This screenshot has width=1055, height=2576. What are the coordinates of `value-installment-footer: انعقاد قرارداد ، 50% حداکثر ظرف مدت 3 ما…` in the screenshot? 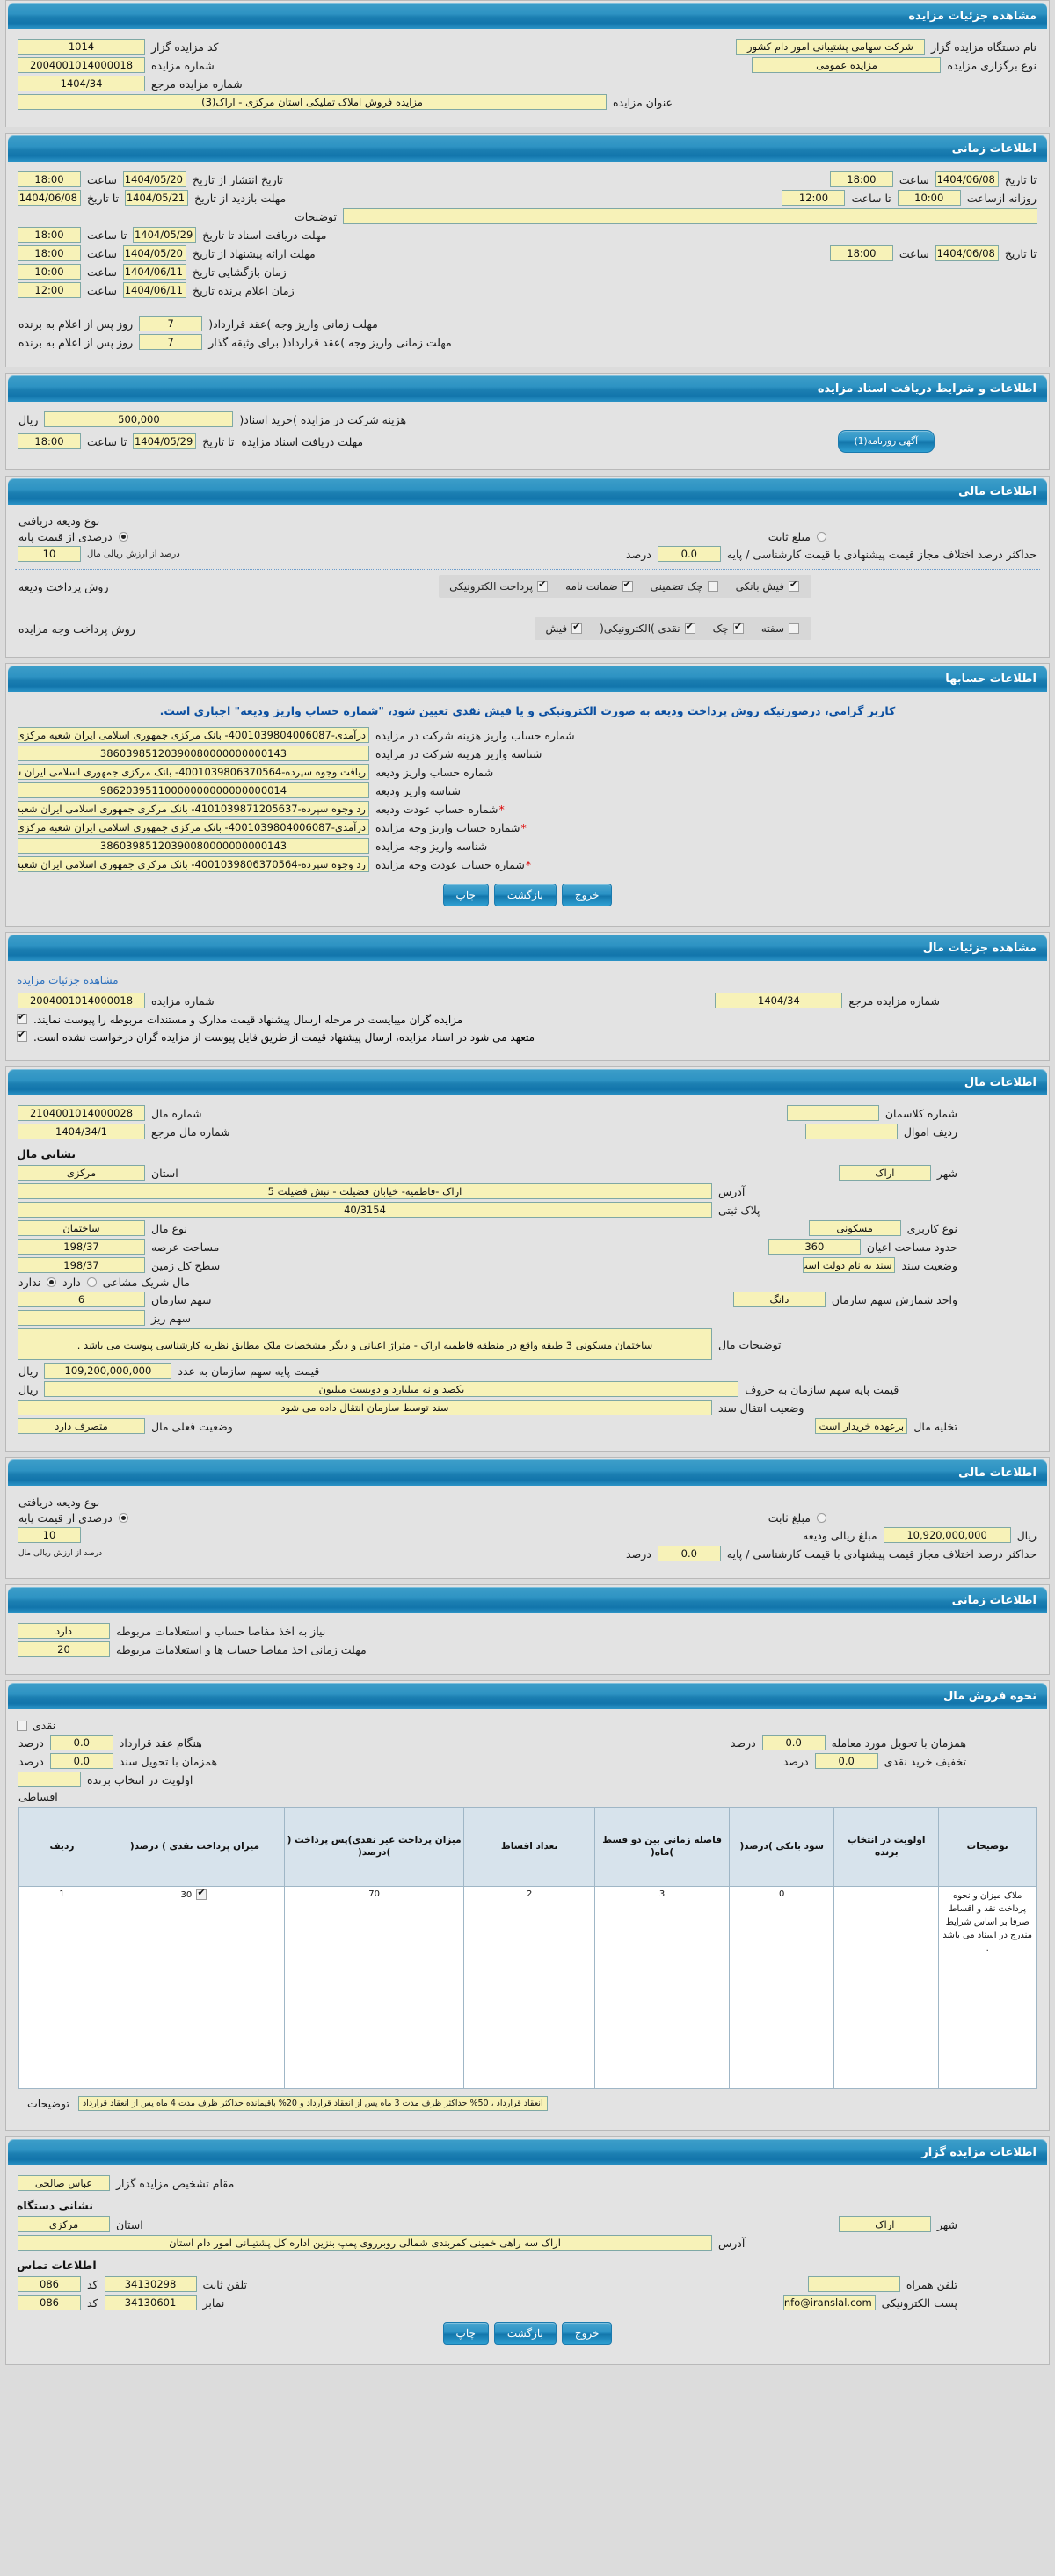 It's located at (312, 2103).